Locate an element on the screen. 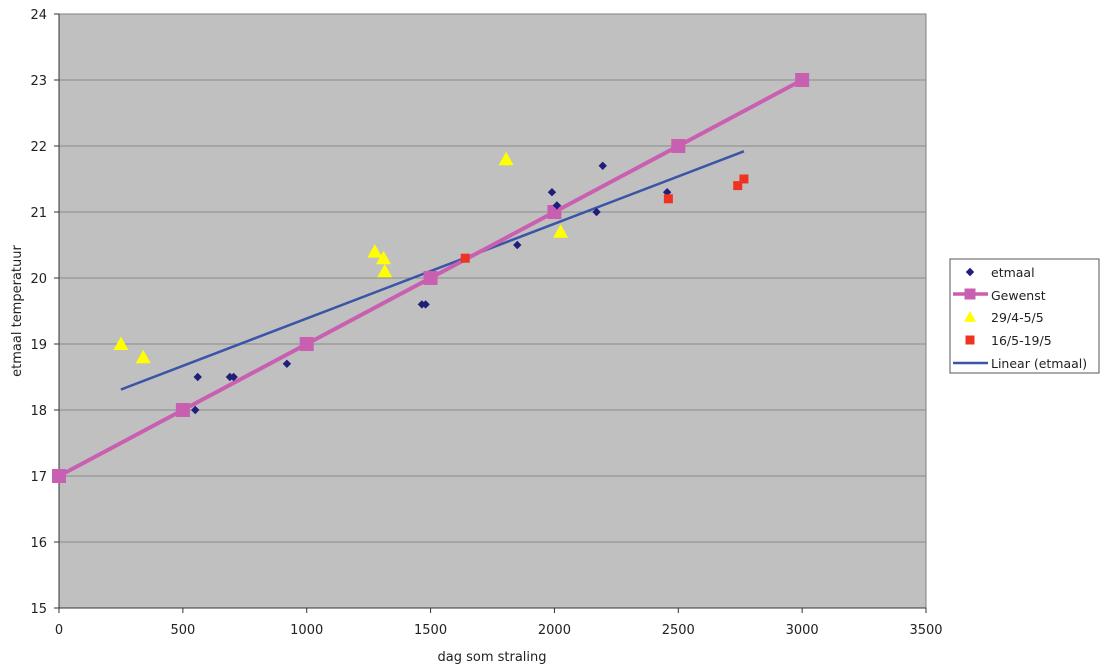 The height and width of the screenshot is (670, 1107). legend-box is located at coordinates (1024, 316).